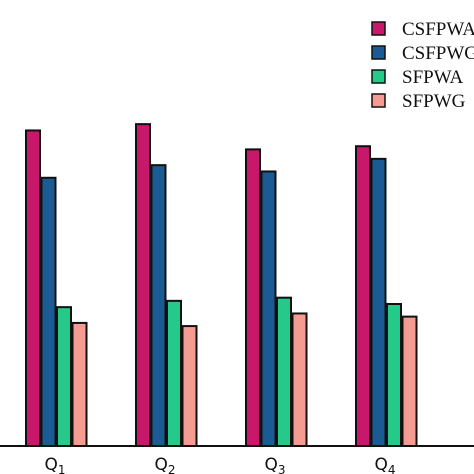  I want to click on bar-q1-sfpwa, so click(64, 376).